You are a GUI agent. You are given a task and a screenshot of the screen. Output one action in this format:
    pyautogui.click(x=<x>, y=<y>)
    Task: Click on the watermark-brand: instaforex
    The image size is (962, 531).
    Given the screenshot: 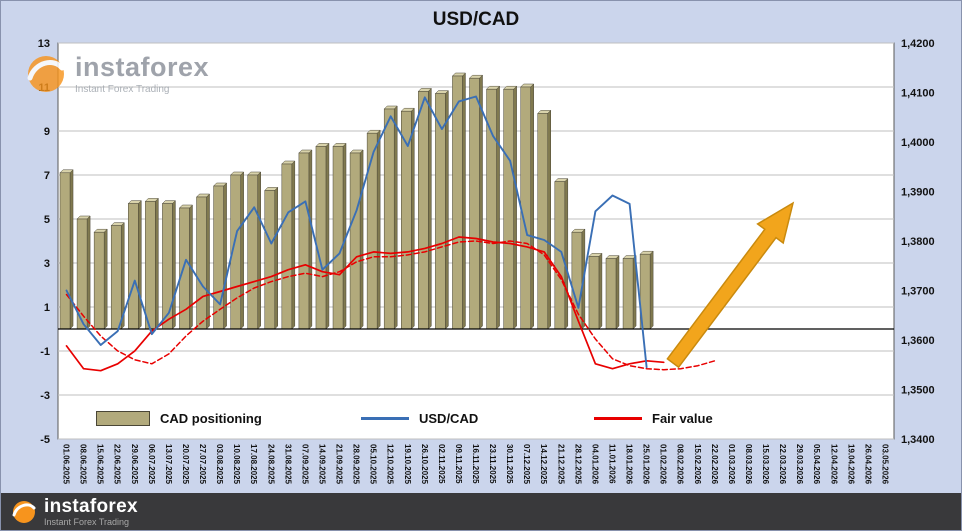 What is the action you would take?
    pyautogui.click(x=142, y=66)
    